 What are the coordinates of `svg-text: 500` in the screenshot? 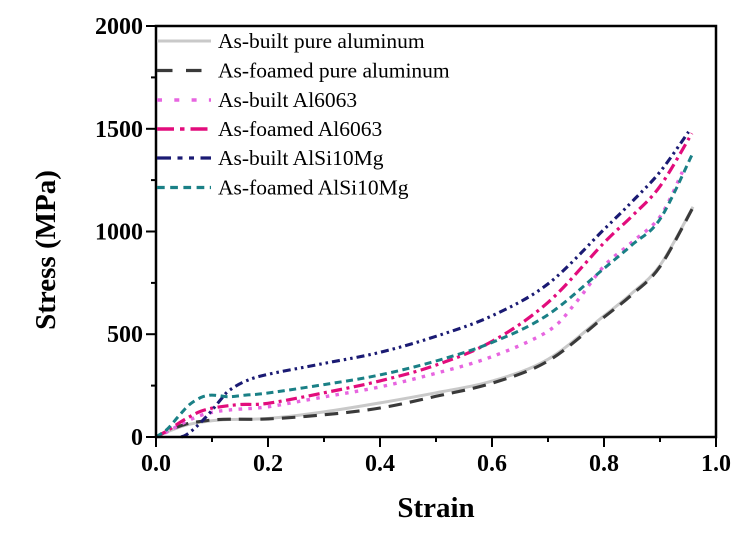 It's located at (125, 335).